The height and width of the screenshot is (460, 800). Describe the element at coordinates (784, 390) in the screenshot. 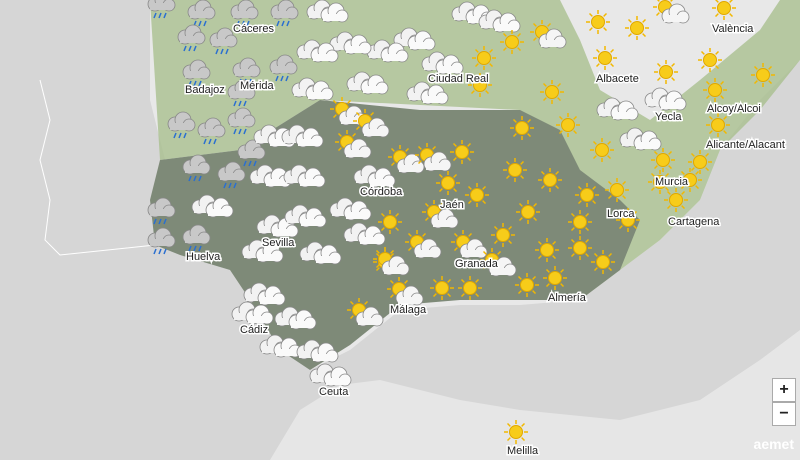

I see `zoom-in: +` at that location.